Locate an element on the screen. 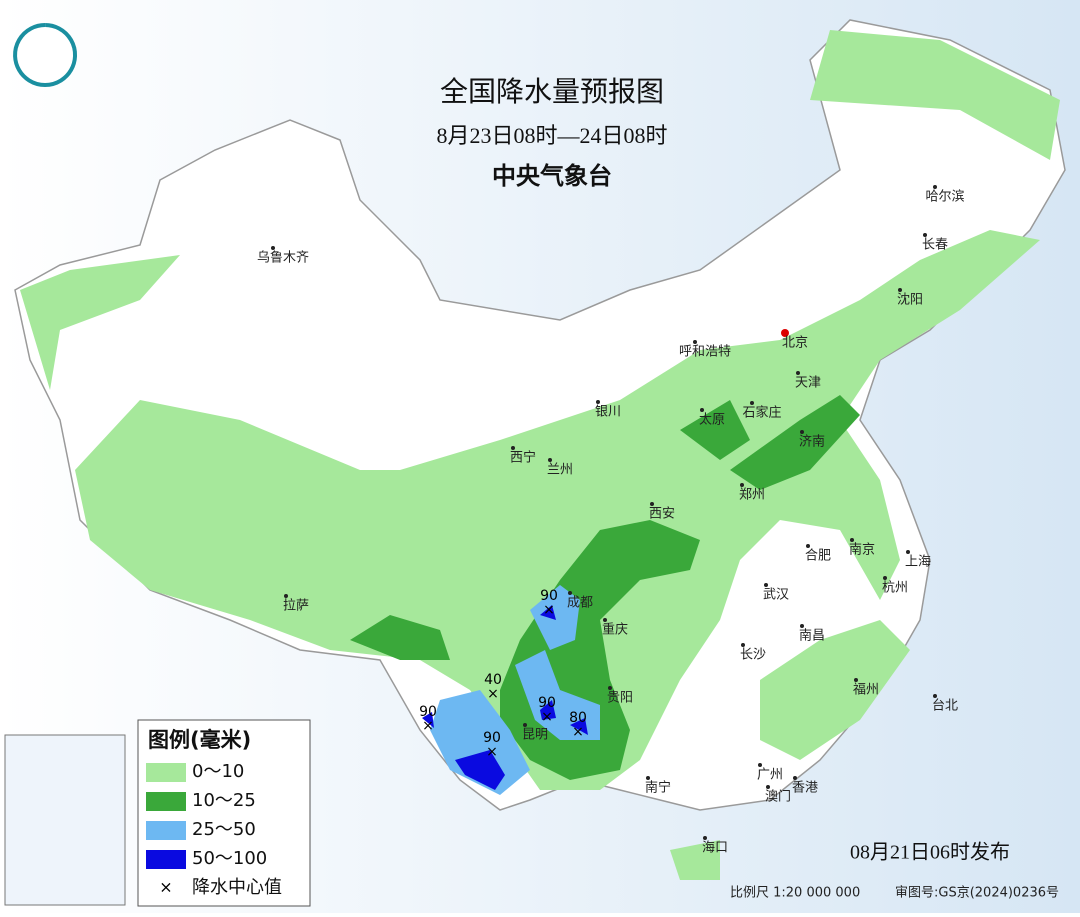 This screenshot has width=1080, height=917. city-label: 拉萨 is located at coordinates (296, 606).